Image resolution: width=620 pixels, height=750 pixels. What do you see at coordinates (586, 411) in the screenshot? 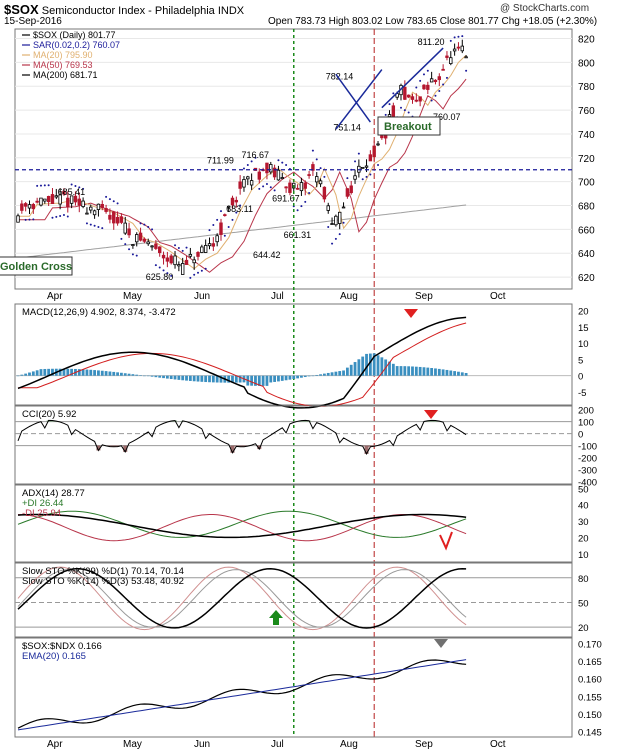
I see `panel-tick-label: 200` at bounding box center [586, 411].